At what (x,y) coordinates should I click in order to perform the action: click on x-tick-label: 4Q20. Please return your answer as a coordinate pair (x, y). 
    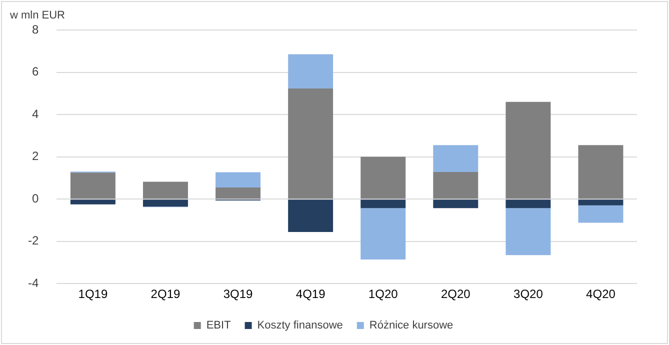
    Looking at the image, I should click on (601, 294).